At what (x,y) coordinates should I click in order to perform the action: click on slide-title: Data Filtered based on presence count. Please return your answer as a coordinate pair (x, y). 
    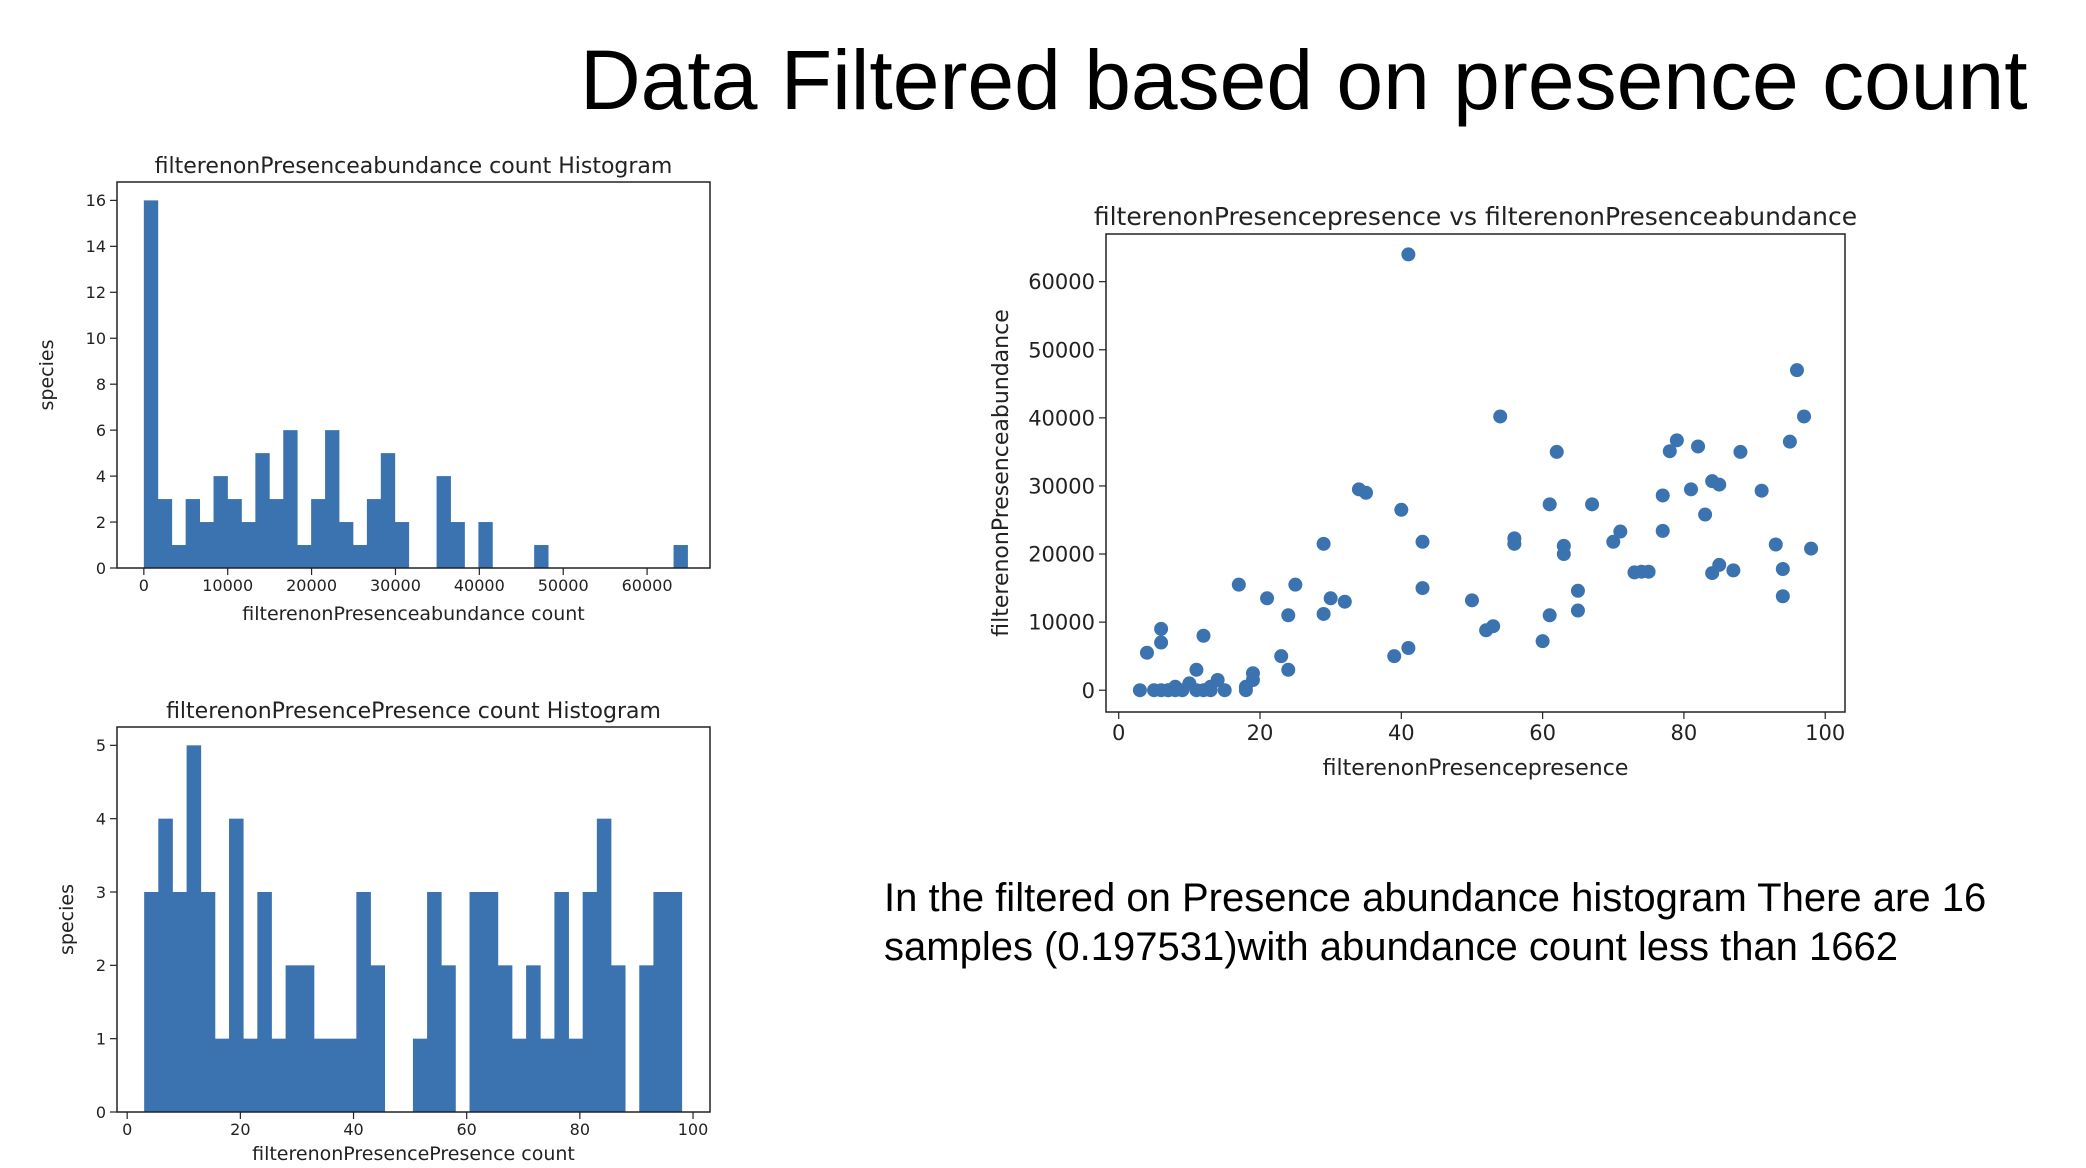
    Looking at the image, I should click on (1304, 80).